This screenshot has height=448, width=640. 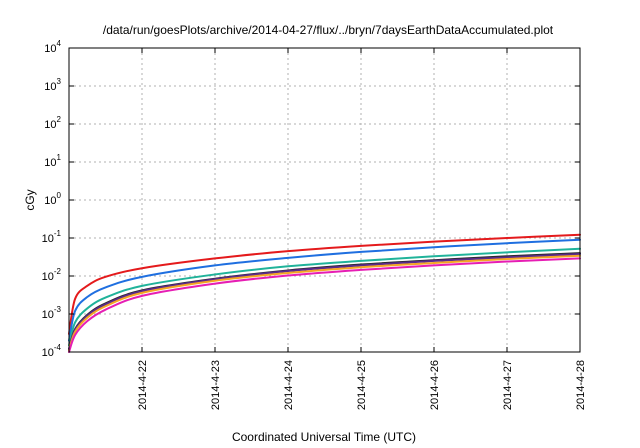 What do you see at coordinates (30, 199) in the screenshot?
I see `y-axis-label: cGy` at bounding box center [30, 199].